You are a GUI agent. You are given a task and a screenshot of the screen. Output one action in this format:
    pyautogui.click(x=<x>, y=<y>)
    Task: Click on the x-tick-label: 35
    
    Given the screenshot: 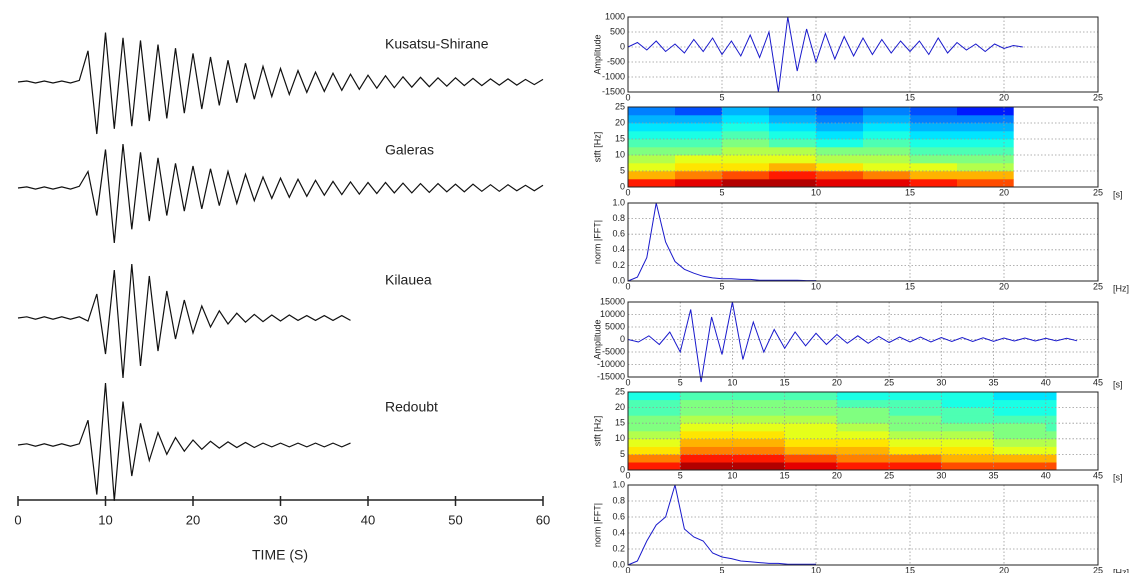 What is the action you would take?
    pyautogui.click(x=994, y=475)
    